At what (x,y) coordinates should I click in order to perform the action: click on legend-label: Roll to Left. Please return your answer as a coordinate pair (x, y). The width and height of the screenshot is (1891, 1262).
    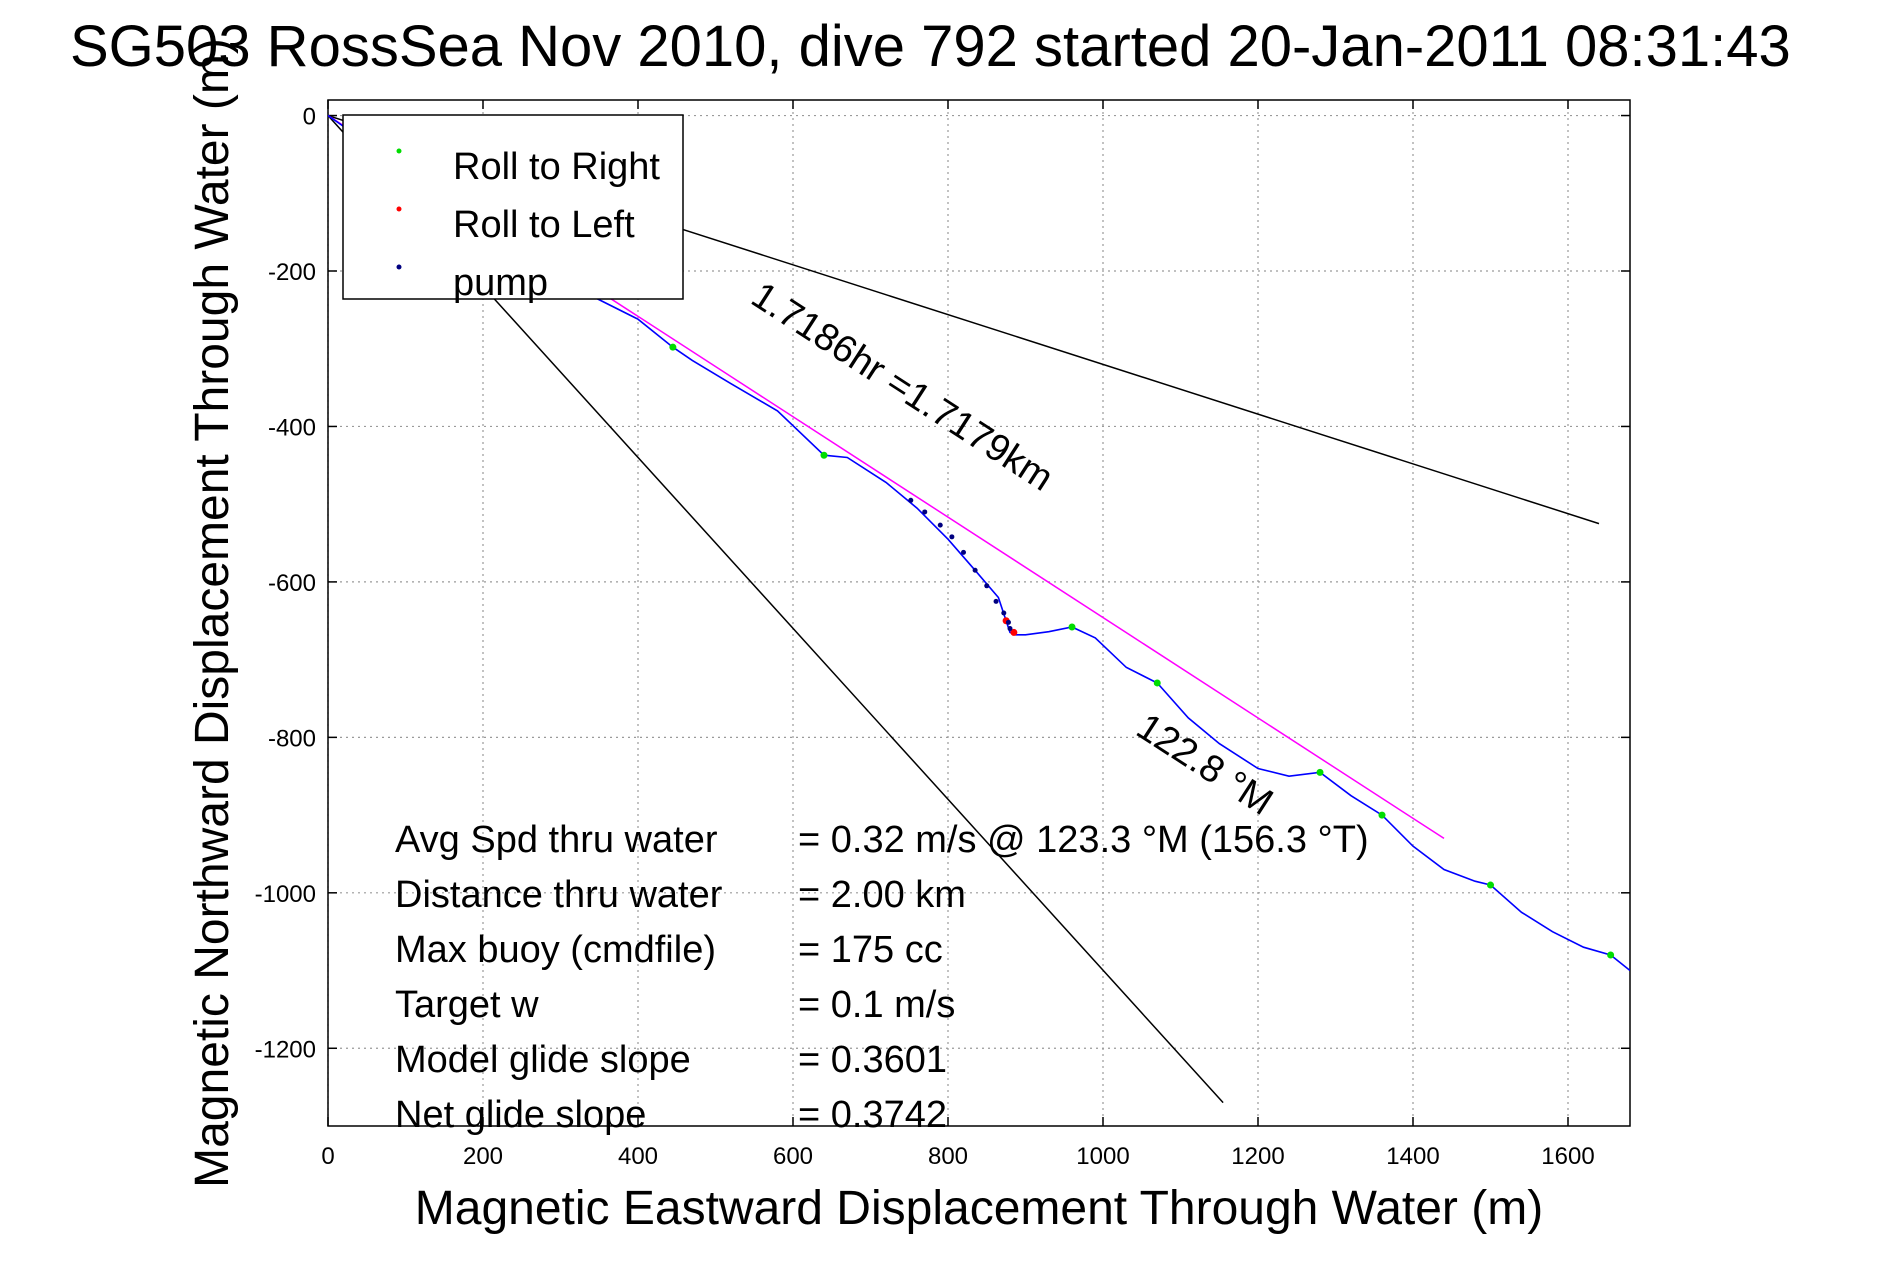
    Looking at the image, I should click on (544, 225).